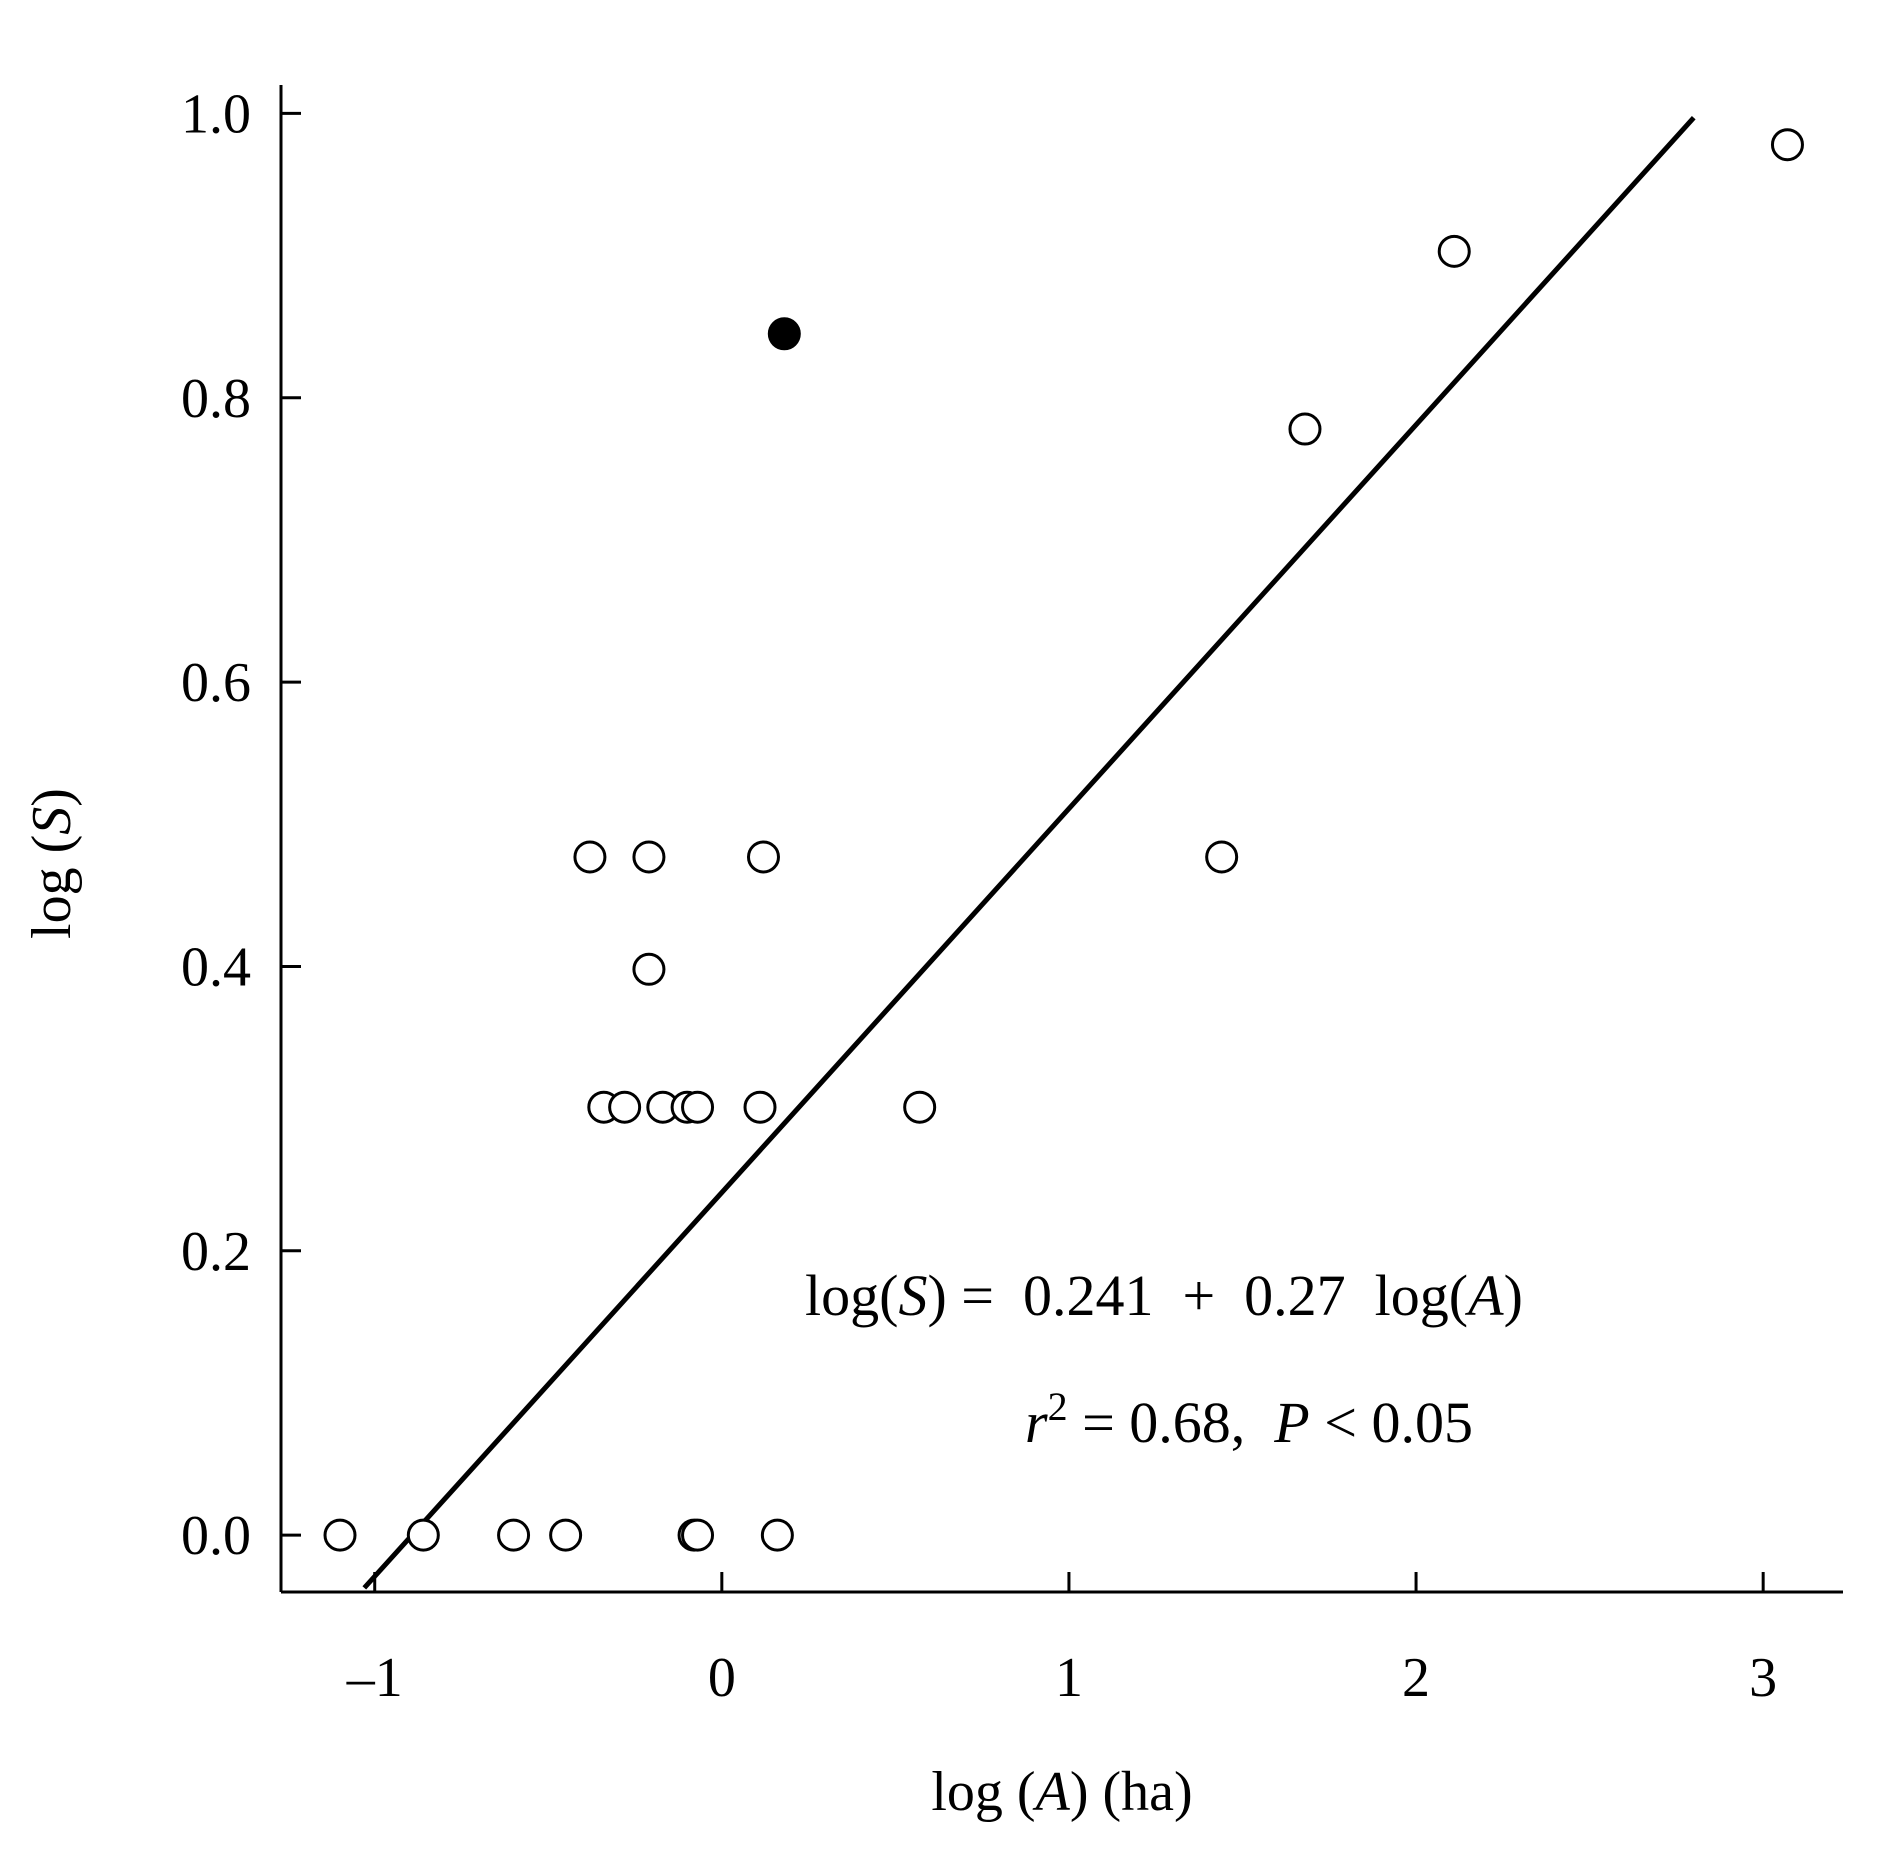  Describe the element at coordinates (784, 334) in the screenshot. I see `filled-point` at that location.